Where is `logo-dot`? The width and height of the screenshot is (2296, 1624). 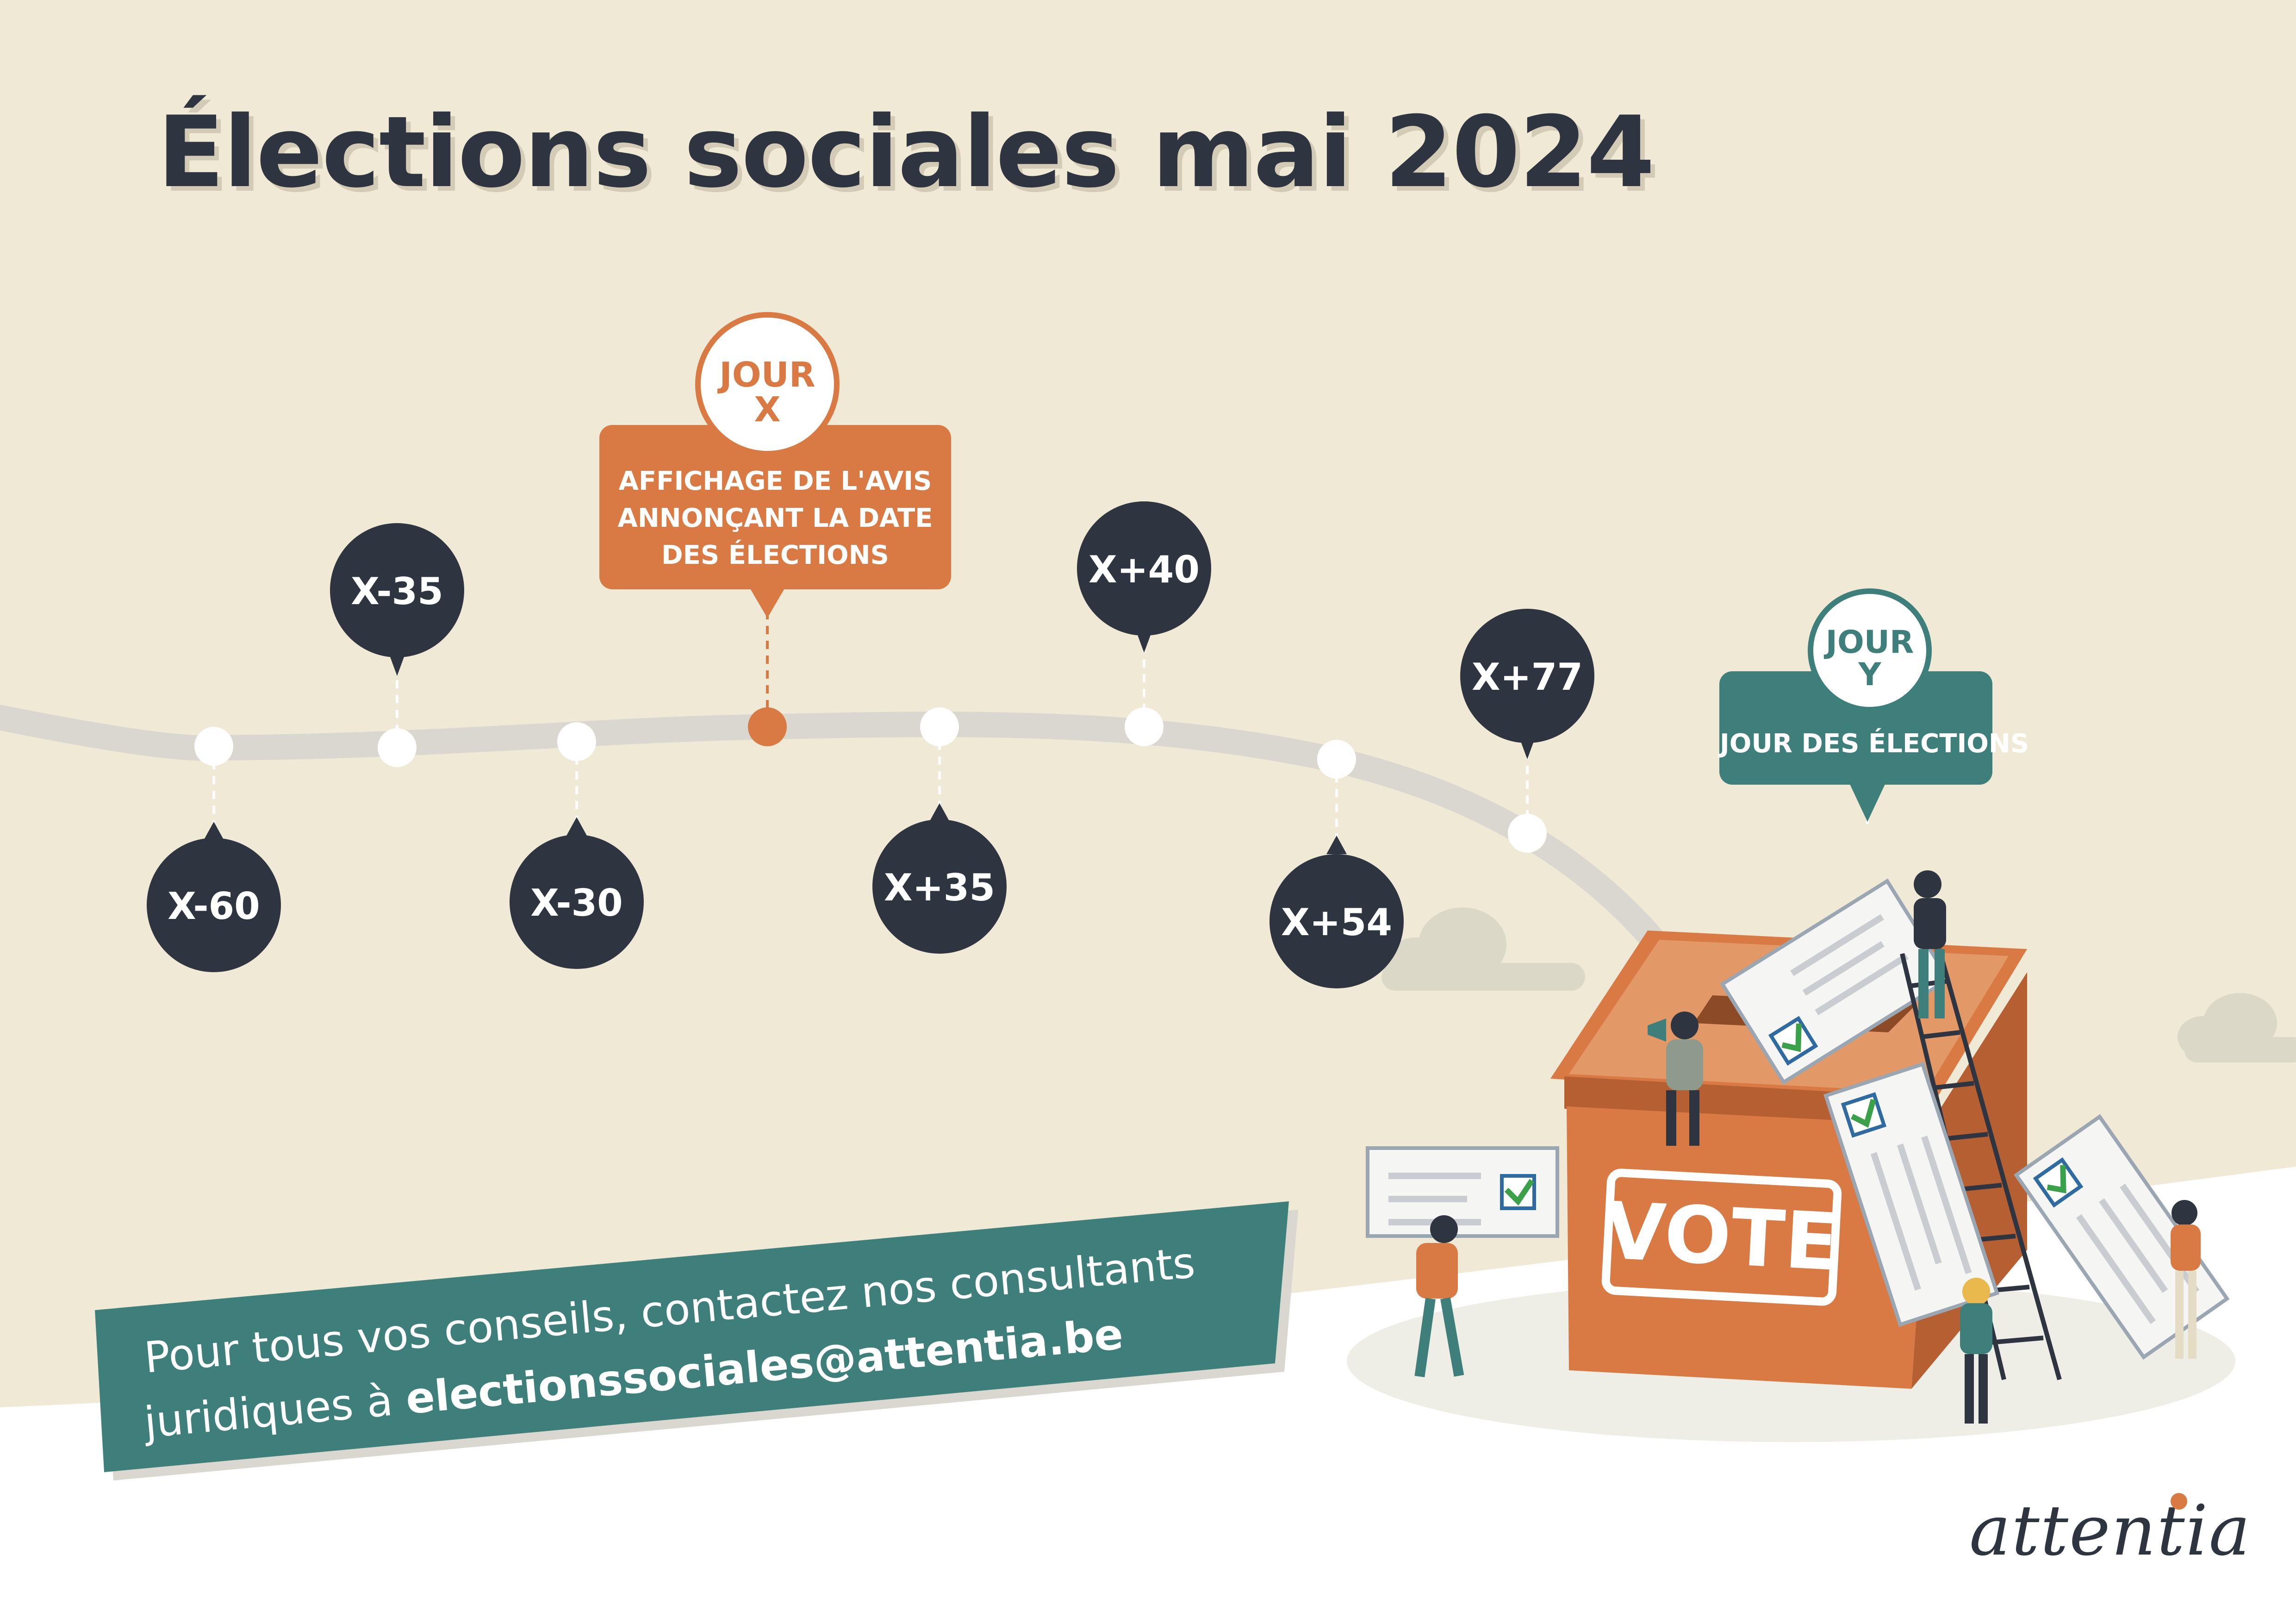 logo-dot is located at coordinates (2179, 1501).